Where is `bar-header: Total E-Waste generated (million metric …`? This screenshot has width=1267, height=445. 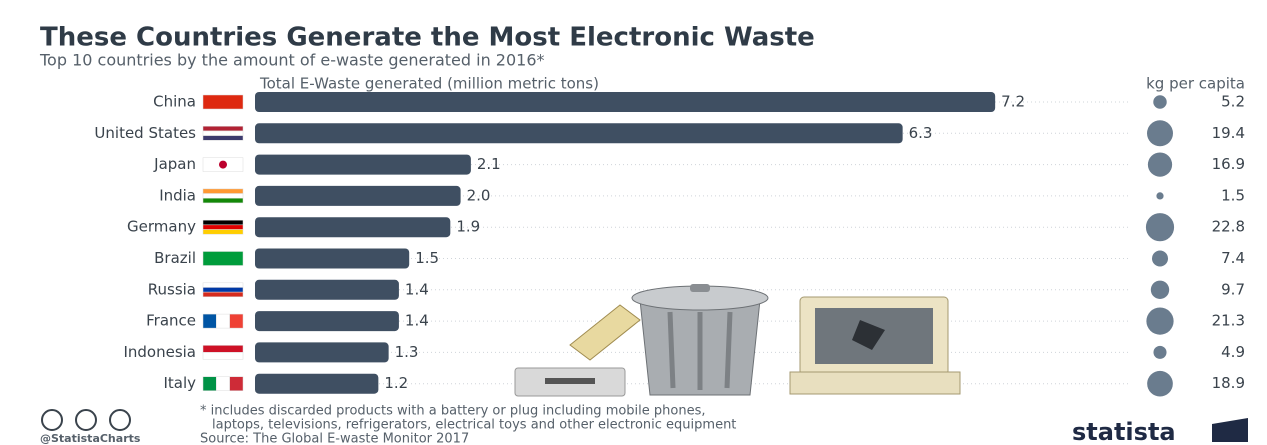 bar-header: Total E-Waste generated (million metric … is located at coordinates (429, 84).